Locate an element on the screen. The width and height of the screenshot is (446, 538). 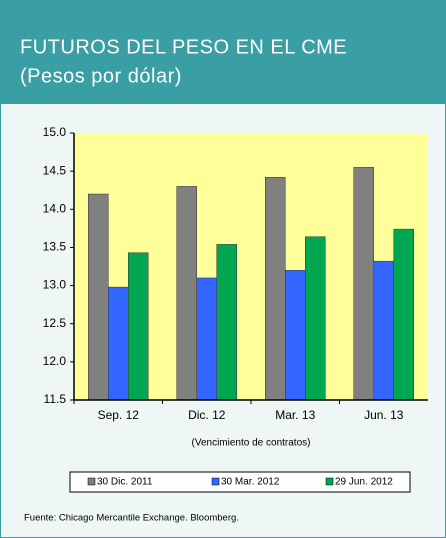
legend-label: 30 Dic. 2011 is located at coordinates (125, 482).